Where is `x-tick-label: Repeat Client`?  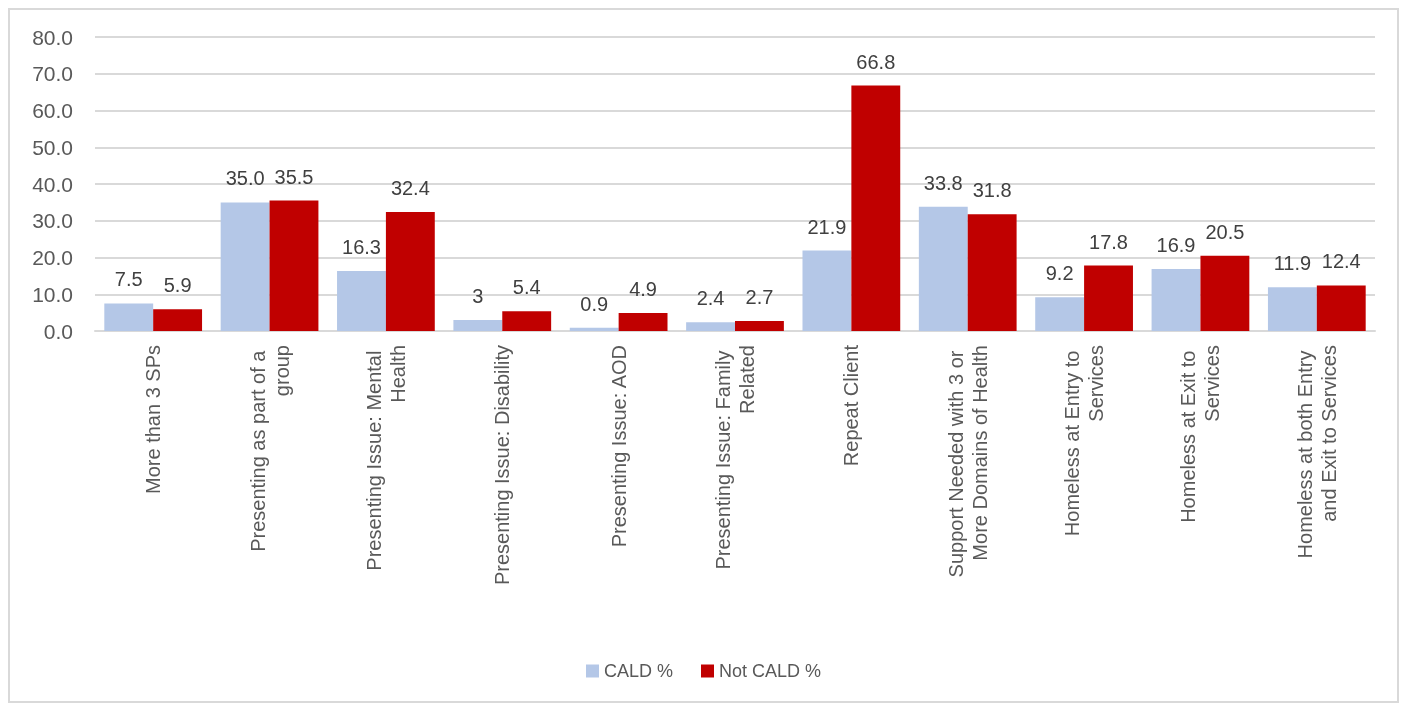 x-tick-label: Repeat Client is located at coordinates (851, 405).